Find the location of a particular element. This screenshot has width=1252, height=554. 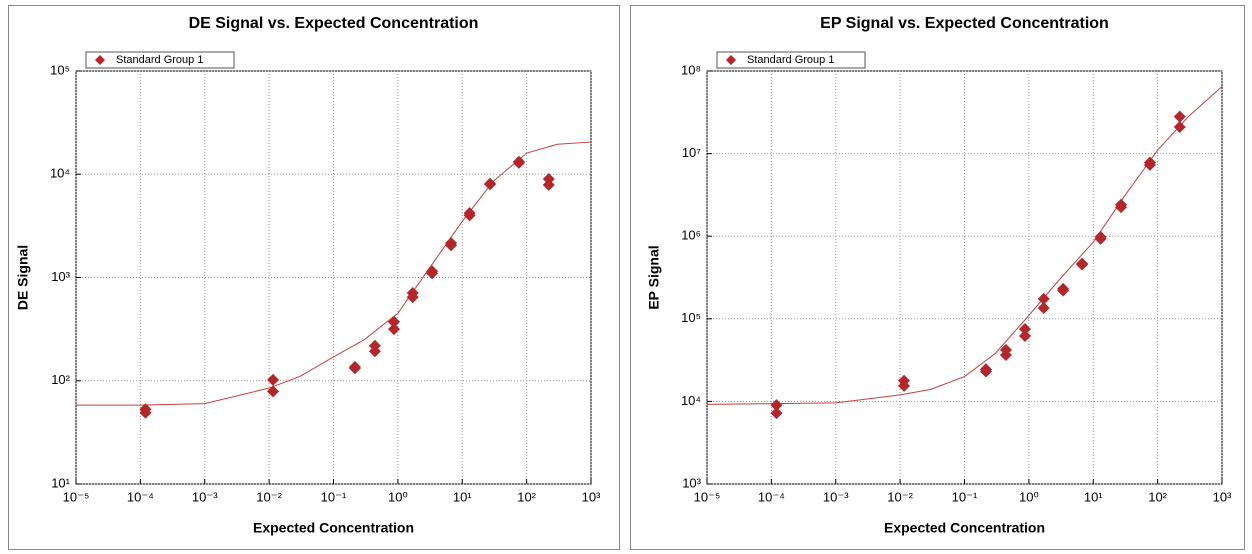

y-axis-label: EP Signal is located at coordinates (654, 277).